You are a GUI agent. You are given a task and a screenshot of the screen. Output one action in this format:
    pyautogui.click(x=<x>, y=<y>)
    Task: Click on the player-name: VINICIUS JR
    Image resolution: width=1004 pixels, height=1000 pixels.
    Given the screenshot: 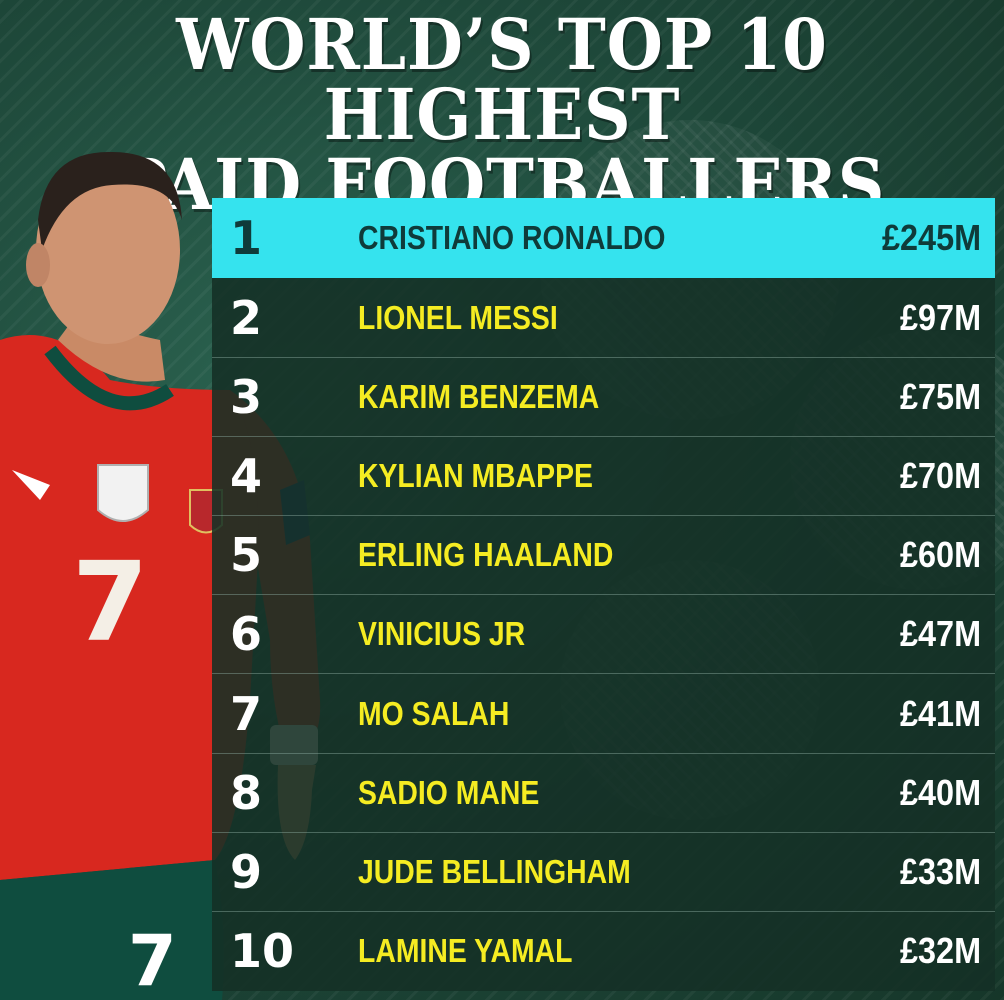 What is the action you would take?
    pyautogui.click(x=442, y=633)
    